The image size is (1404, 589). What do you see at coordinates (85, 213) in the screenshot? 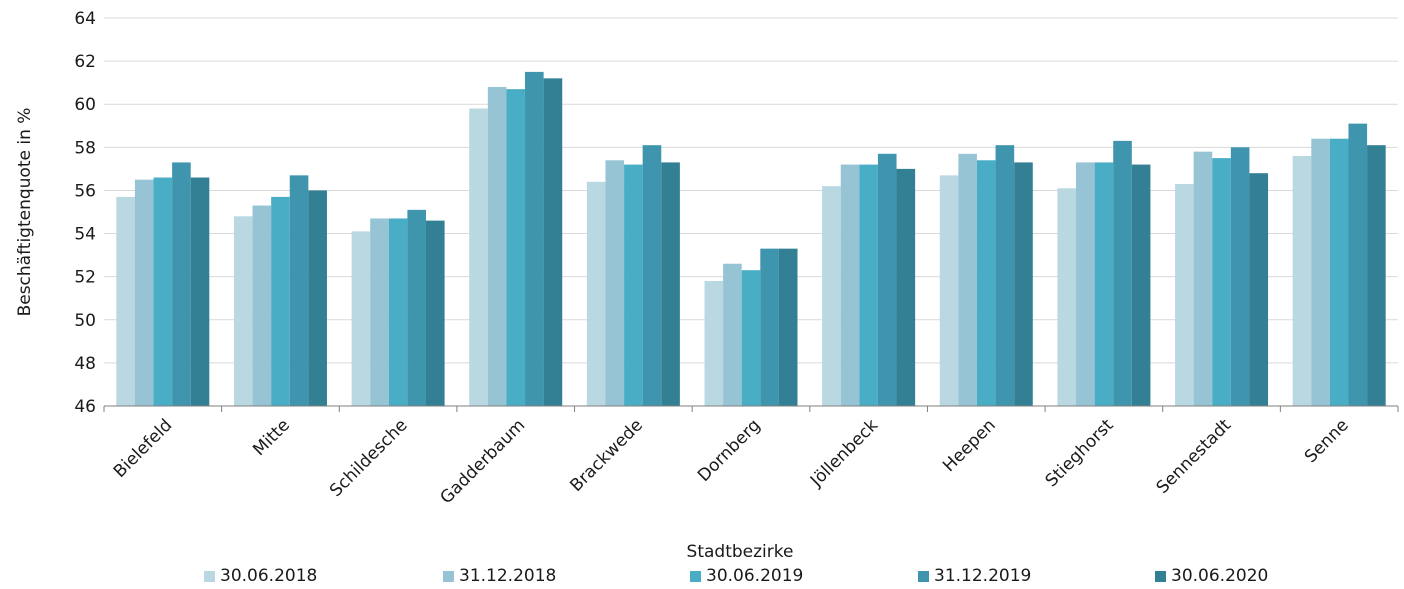
I see `y-axis-ticks: 46 48 50 52 54 56 58 60 62 64` at bounding box center [85, 213].